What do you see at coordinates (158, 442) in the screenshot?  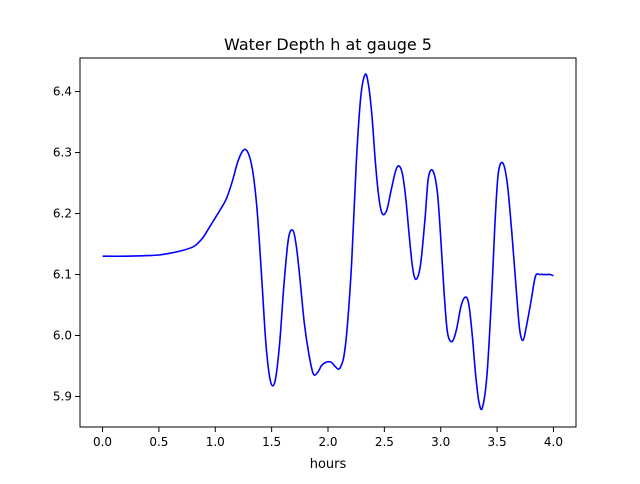 I see `x-tick-label: 0.5` at bounding box center [158, 442].